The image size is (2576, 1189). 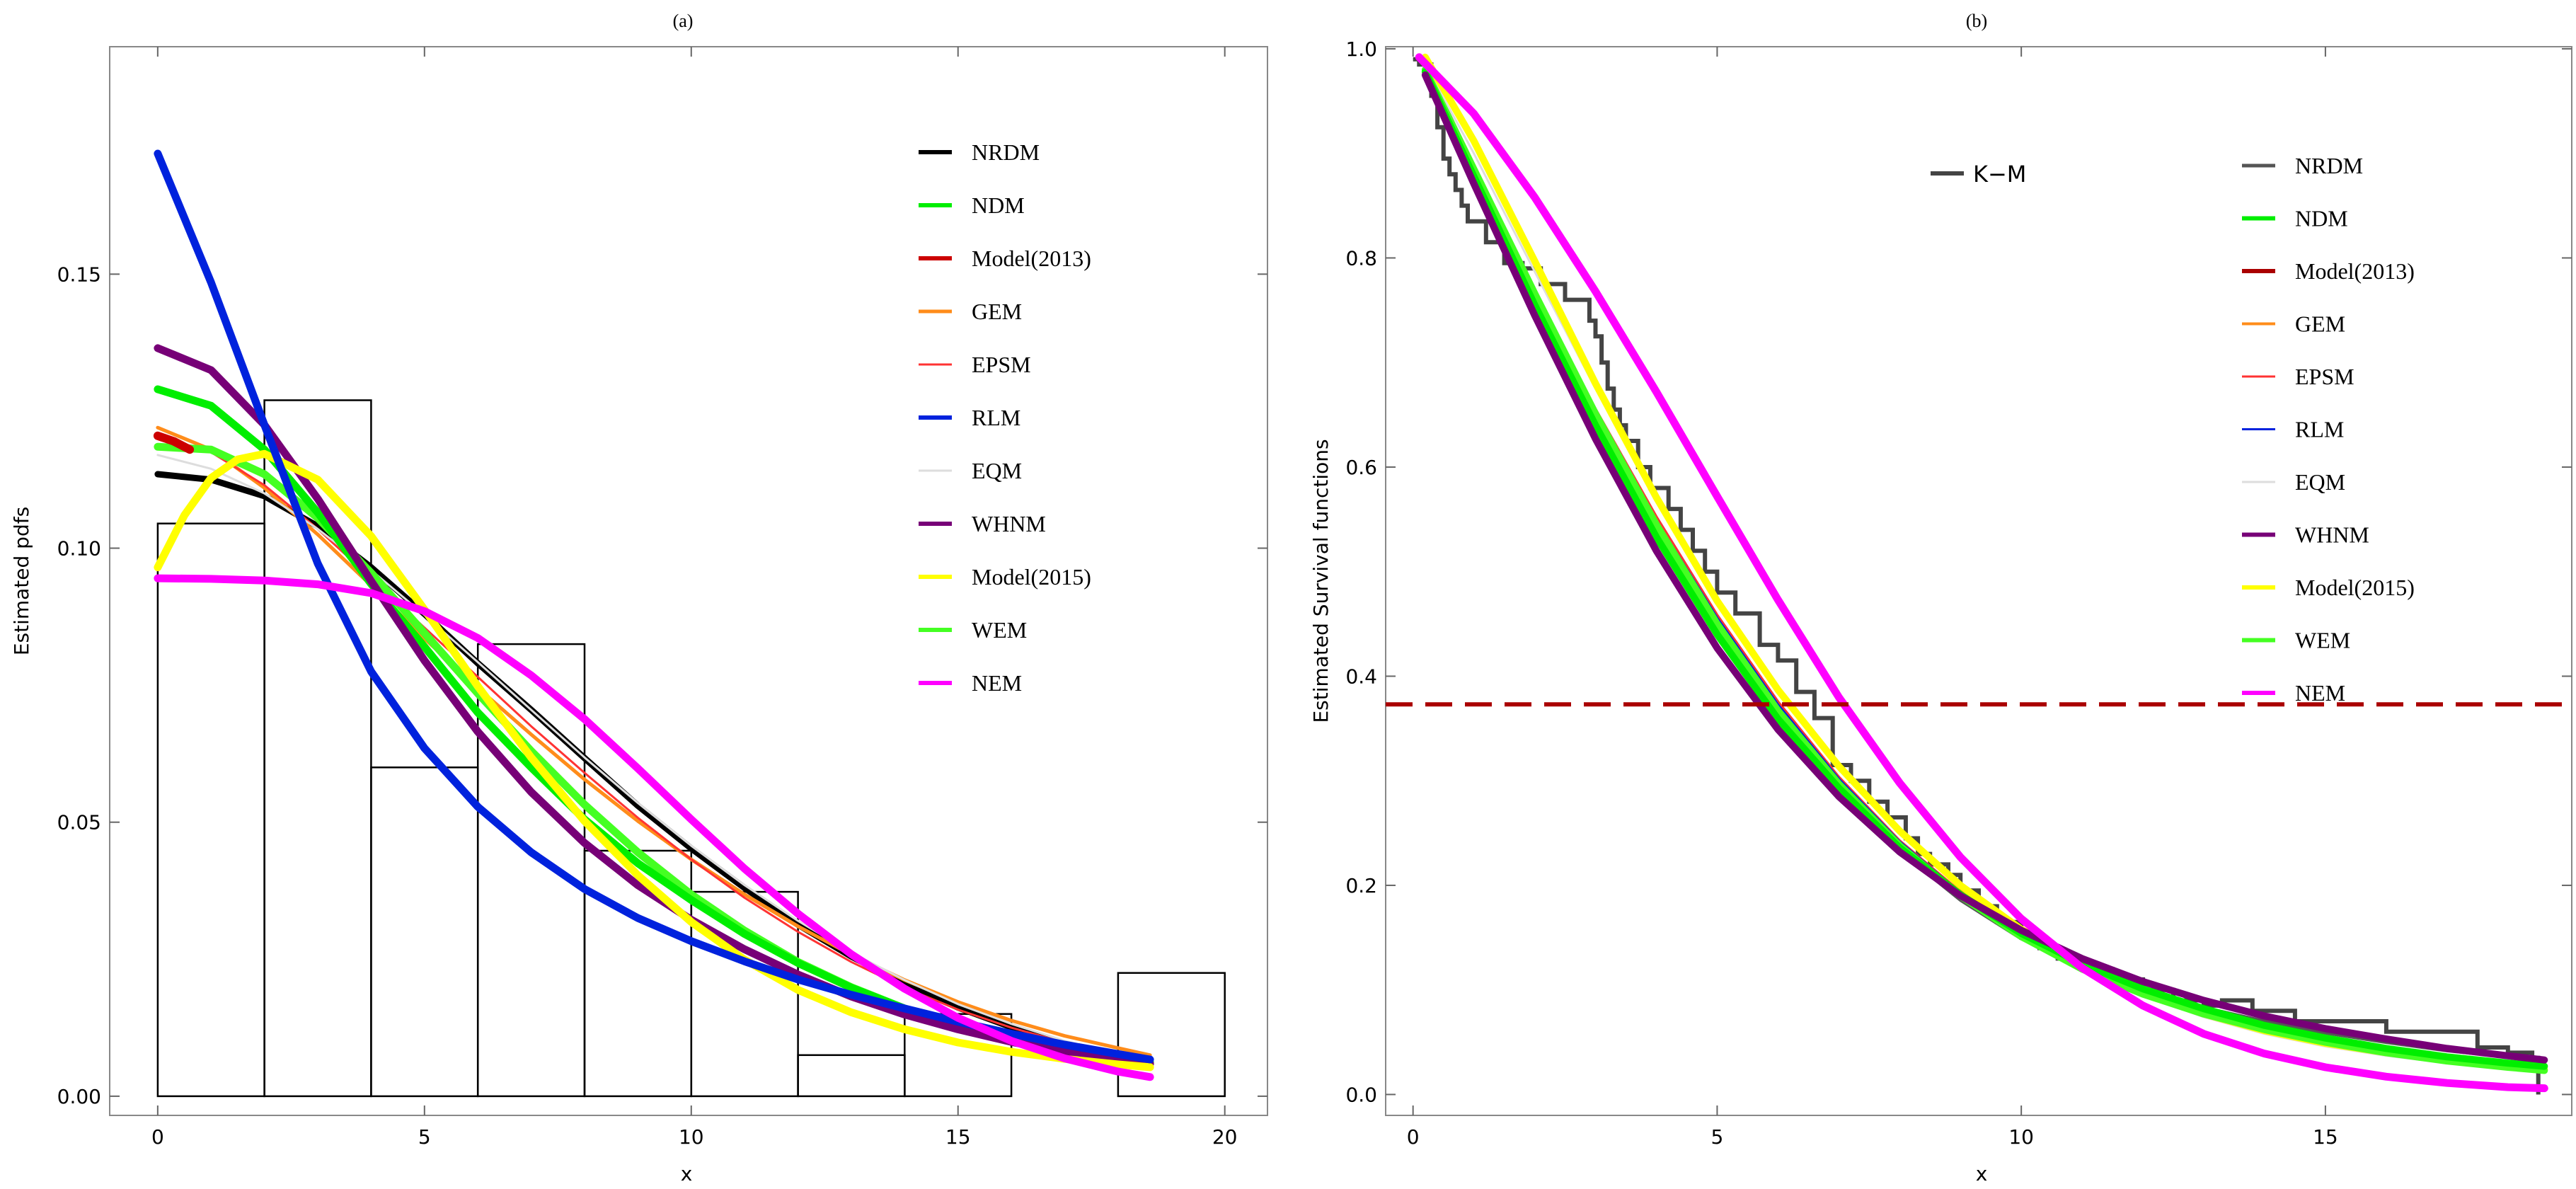 What do you see at coordinates (1361, 467) in the screenshot?
I see `y-tick-label: 0.6` at bounding box center [1361, 467].